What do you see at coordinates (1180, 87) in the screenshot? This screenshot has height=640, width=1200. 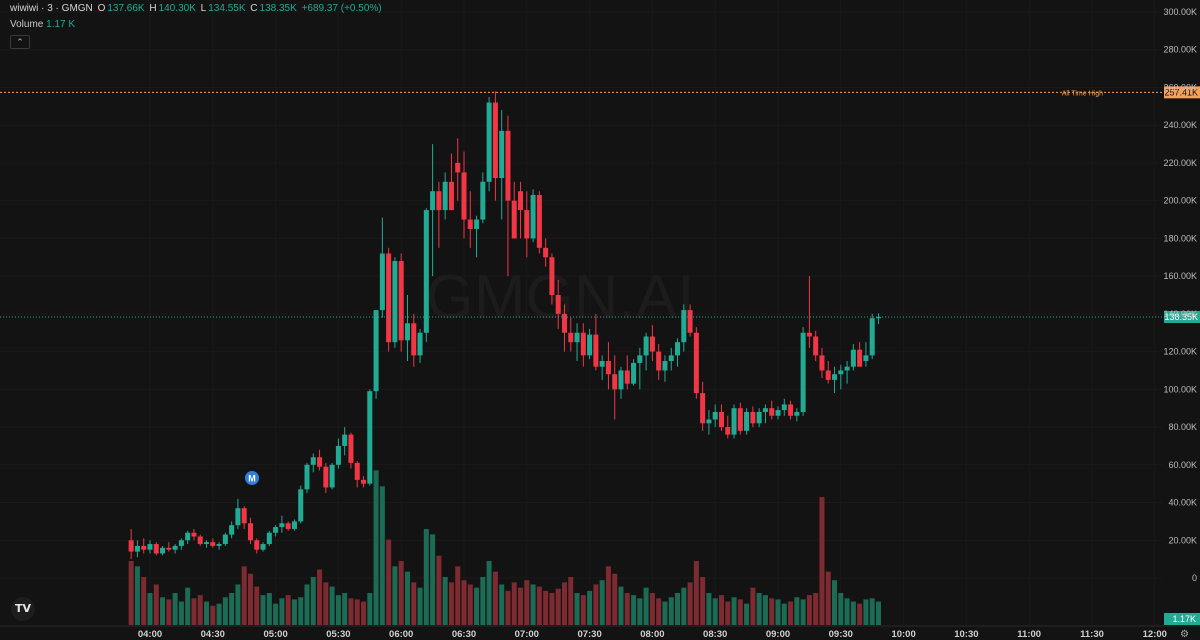 I see `y-tick-label: 260.00K` at bounding box center [1180, 87].